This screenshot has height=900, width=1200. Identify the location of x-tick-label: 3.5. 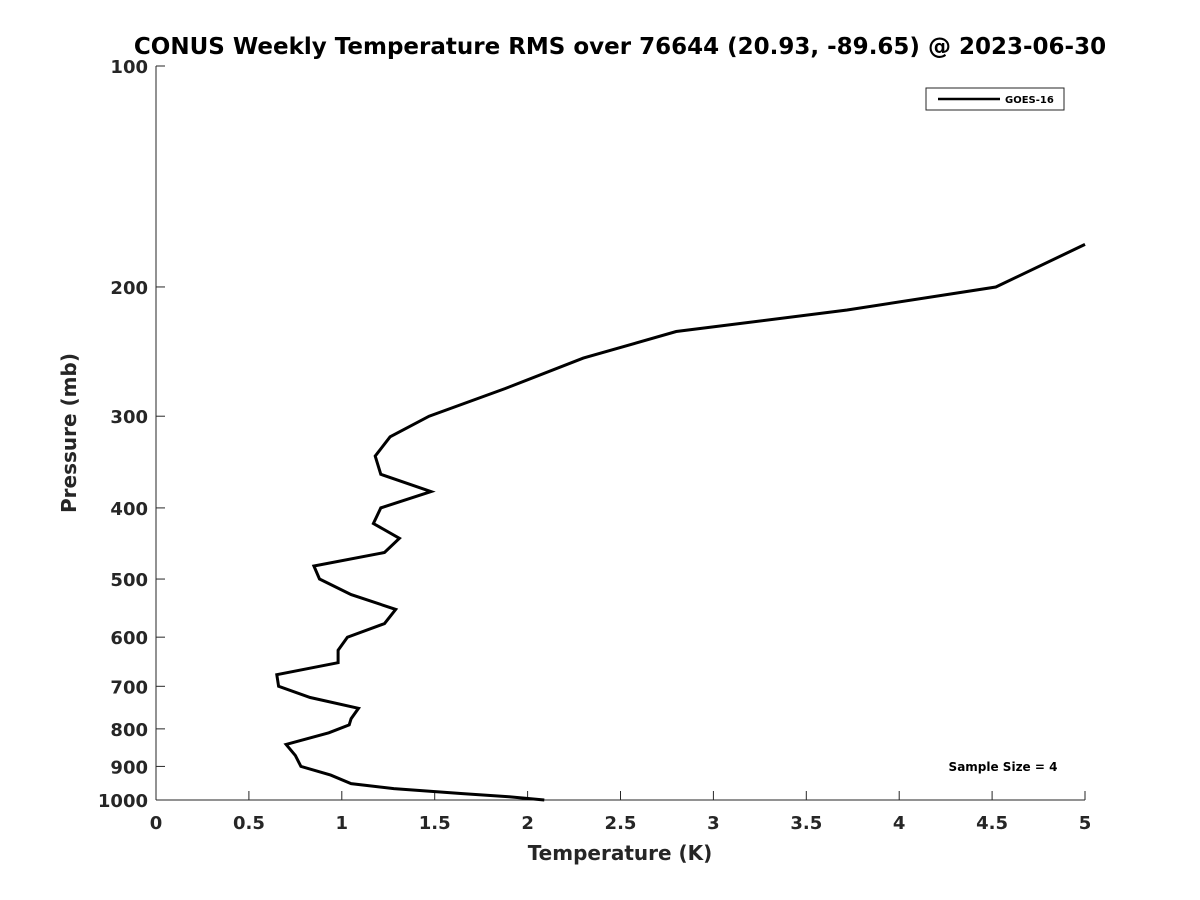
(806, 823).